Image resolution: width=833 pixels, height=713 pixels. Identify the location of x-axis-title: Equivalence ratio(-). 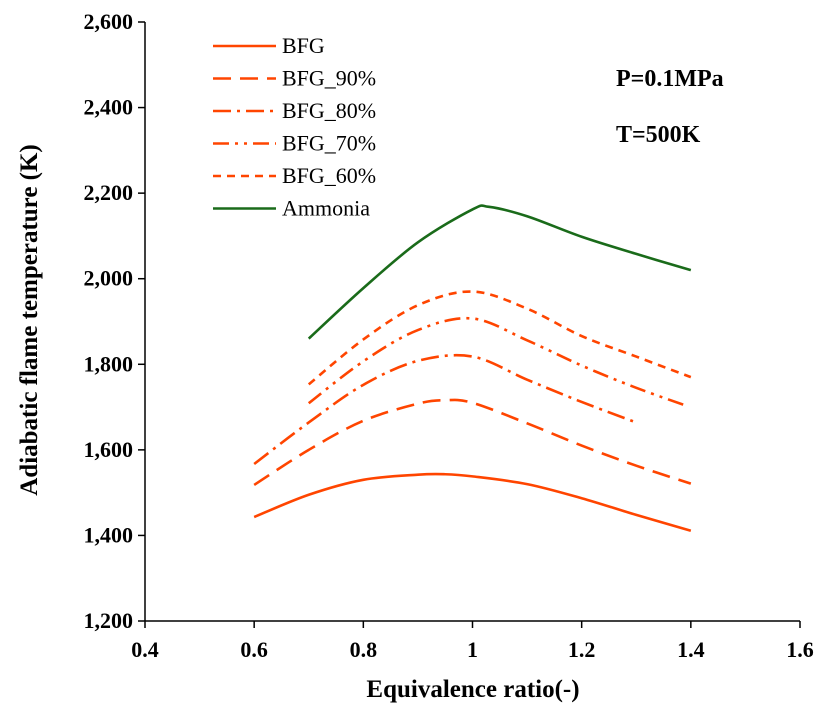
(472, 689).